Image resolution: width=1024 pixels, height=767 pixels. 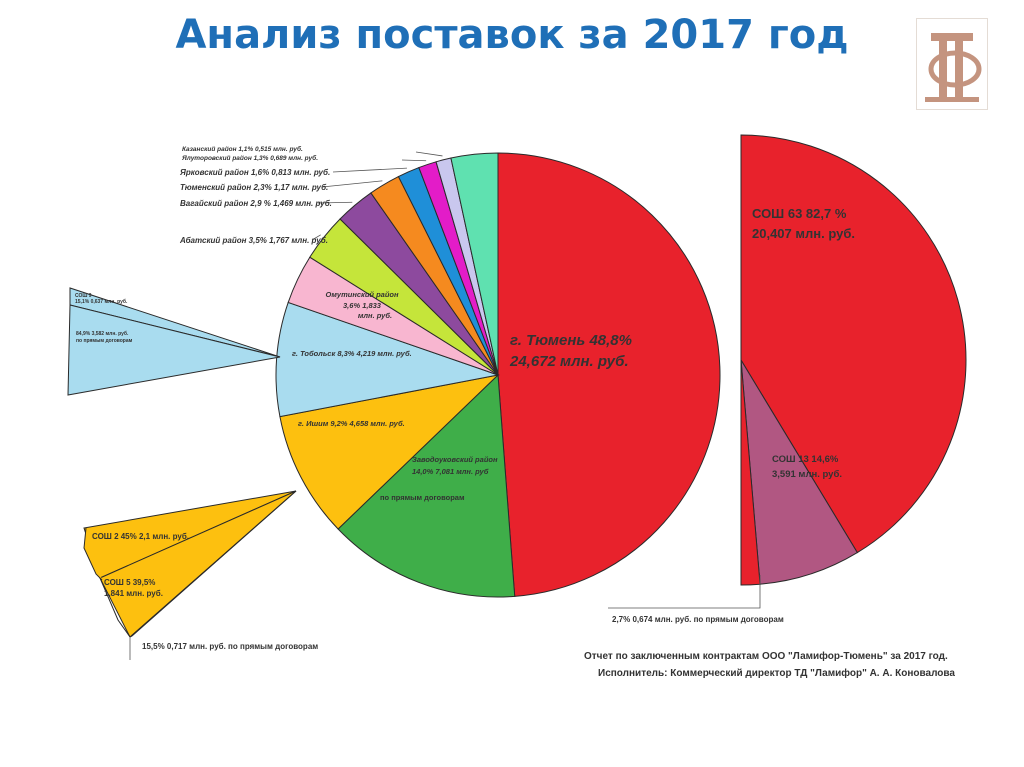 What do you see at coordinates (450, 471) in the screenshot?
I see `slice-value-zavodoukovsky: 14,0% 7,081 млн. руб` at bounding box center [450, 471].